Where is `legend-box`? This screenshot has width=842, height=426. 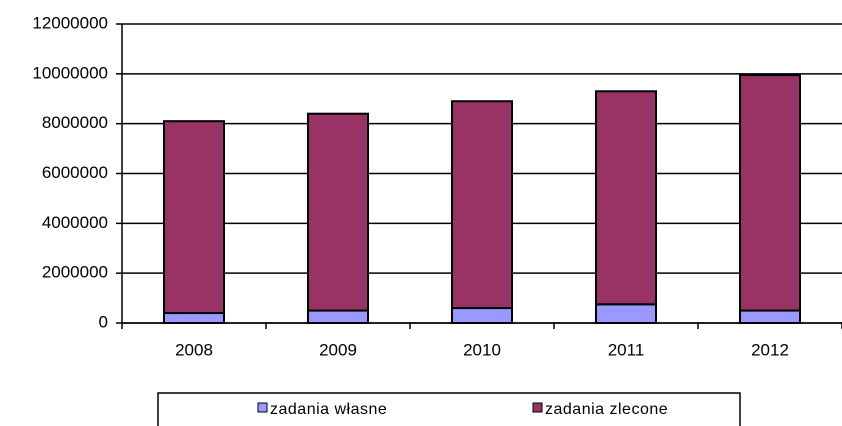 legend-box is located at coordinates (449, 409).